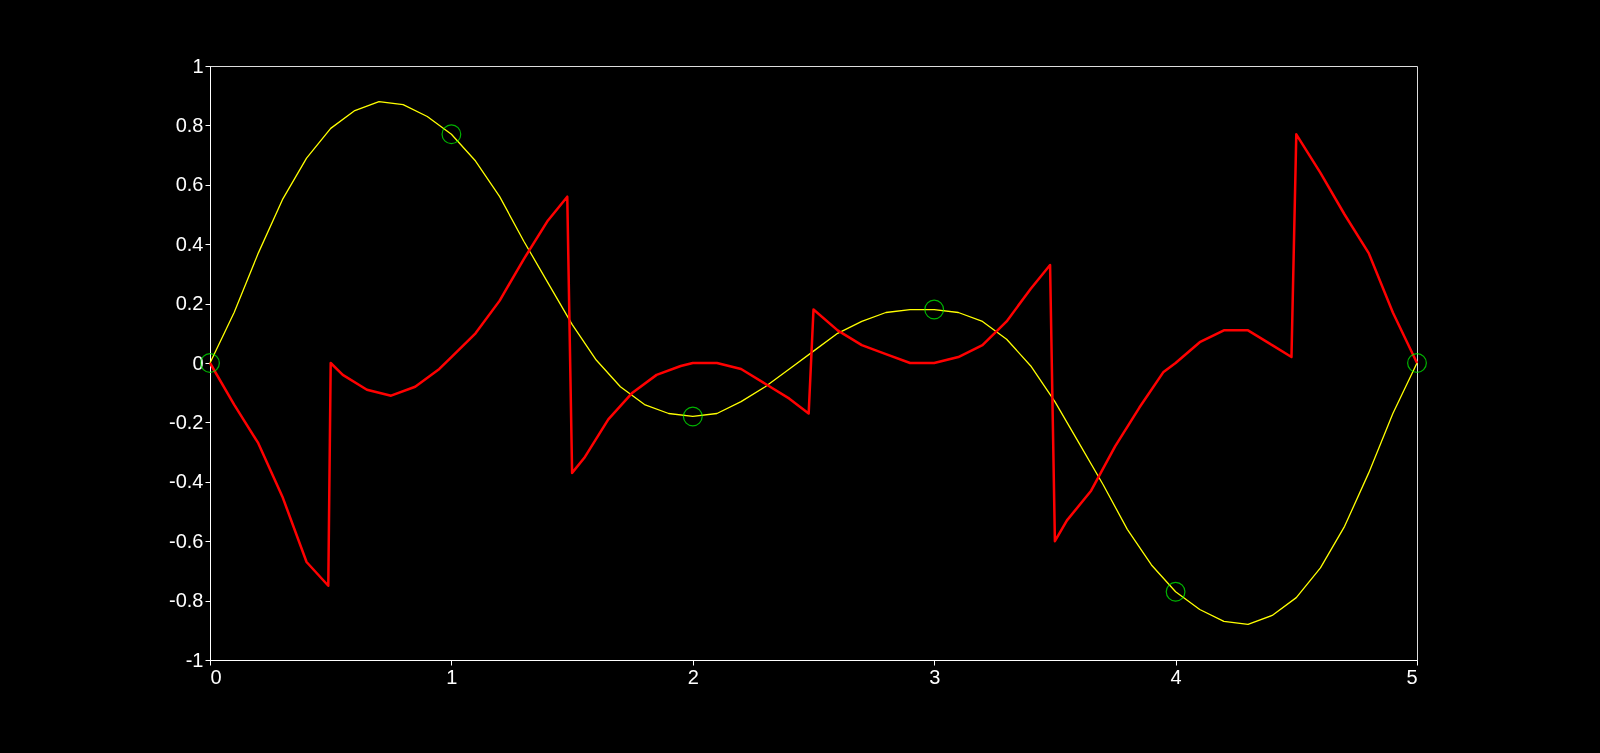  Describe the element at coordinates (186, 600) in the screenshot. I see `y-tick-label: -0.8` at that location.